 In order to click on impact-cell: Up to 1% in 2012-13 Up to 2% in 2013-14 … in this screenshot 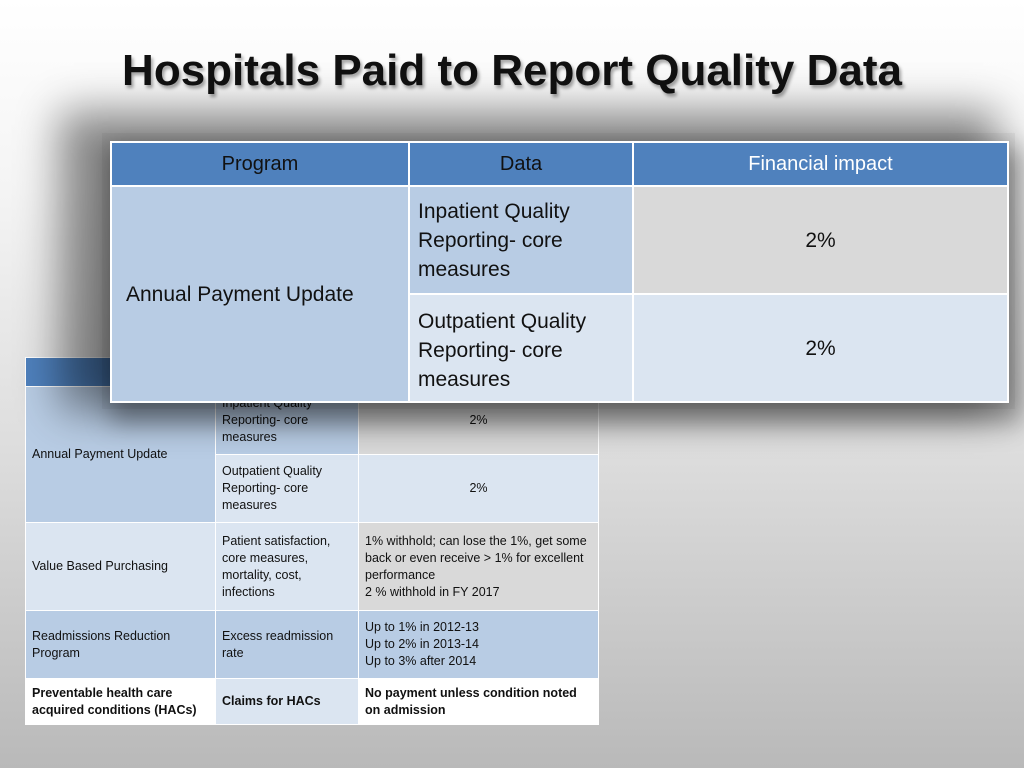, I will do `click(478, 644)`.